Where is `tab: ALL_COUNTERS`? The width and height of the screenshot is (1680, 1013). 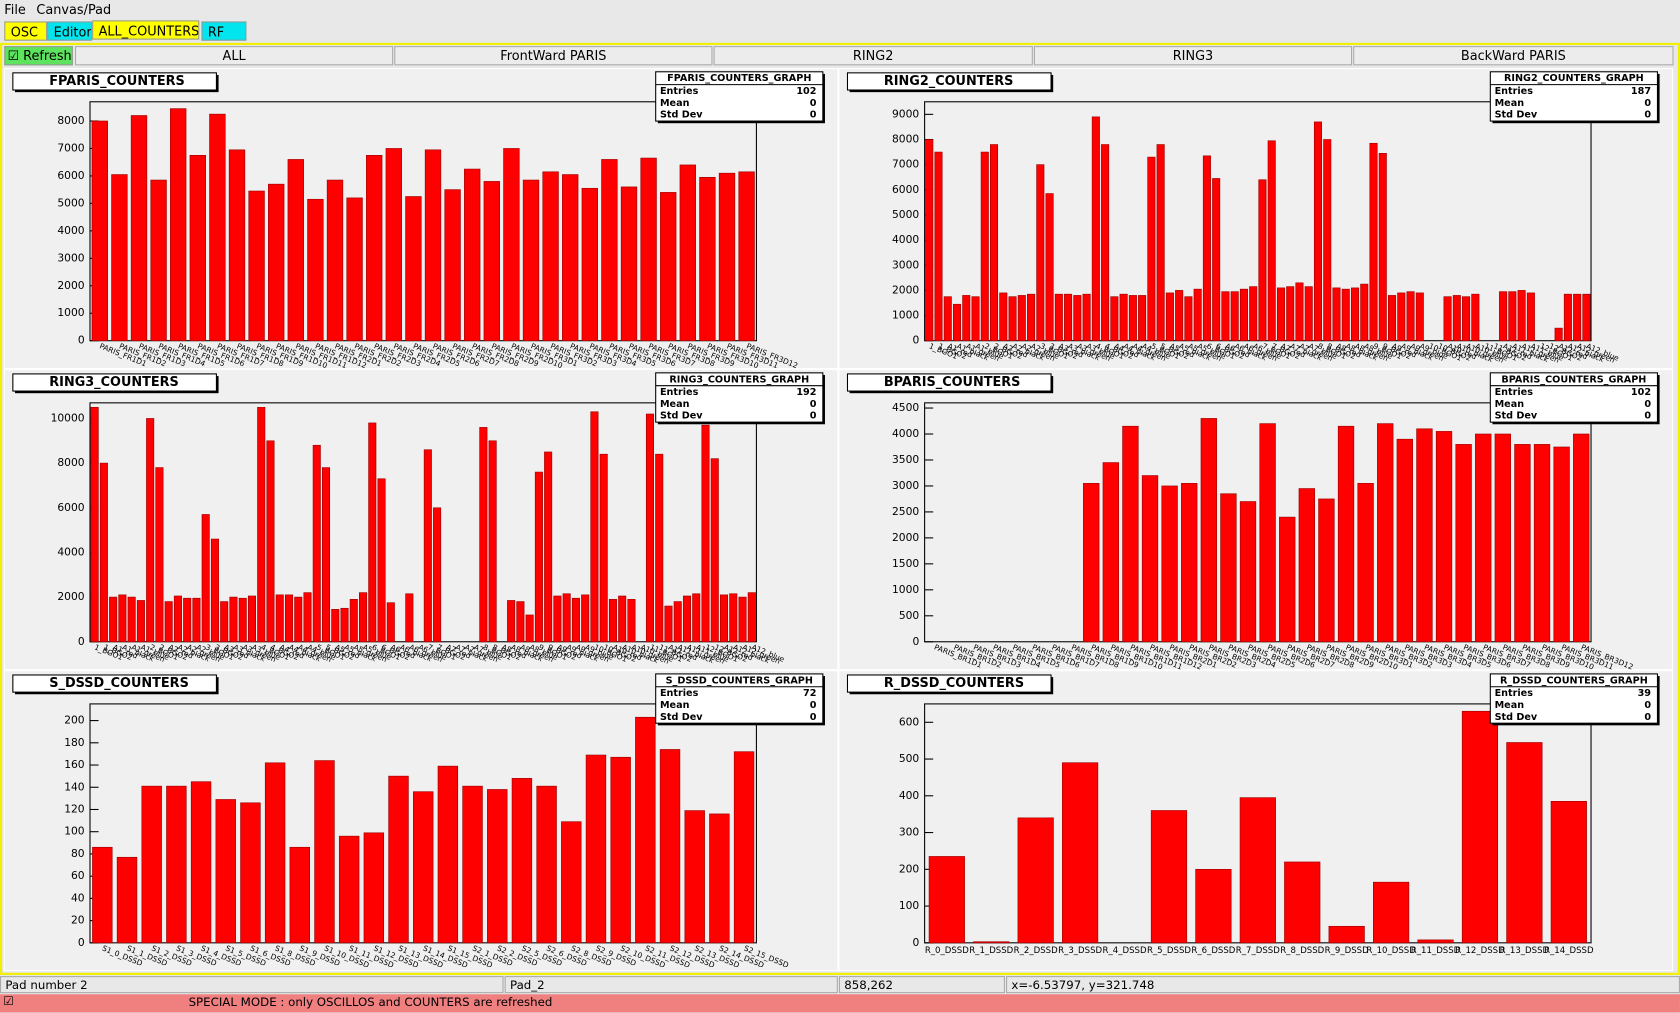 tab: ALL_COUNTERS is located at coordinates (146, 30).